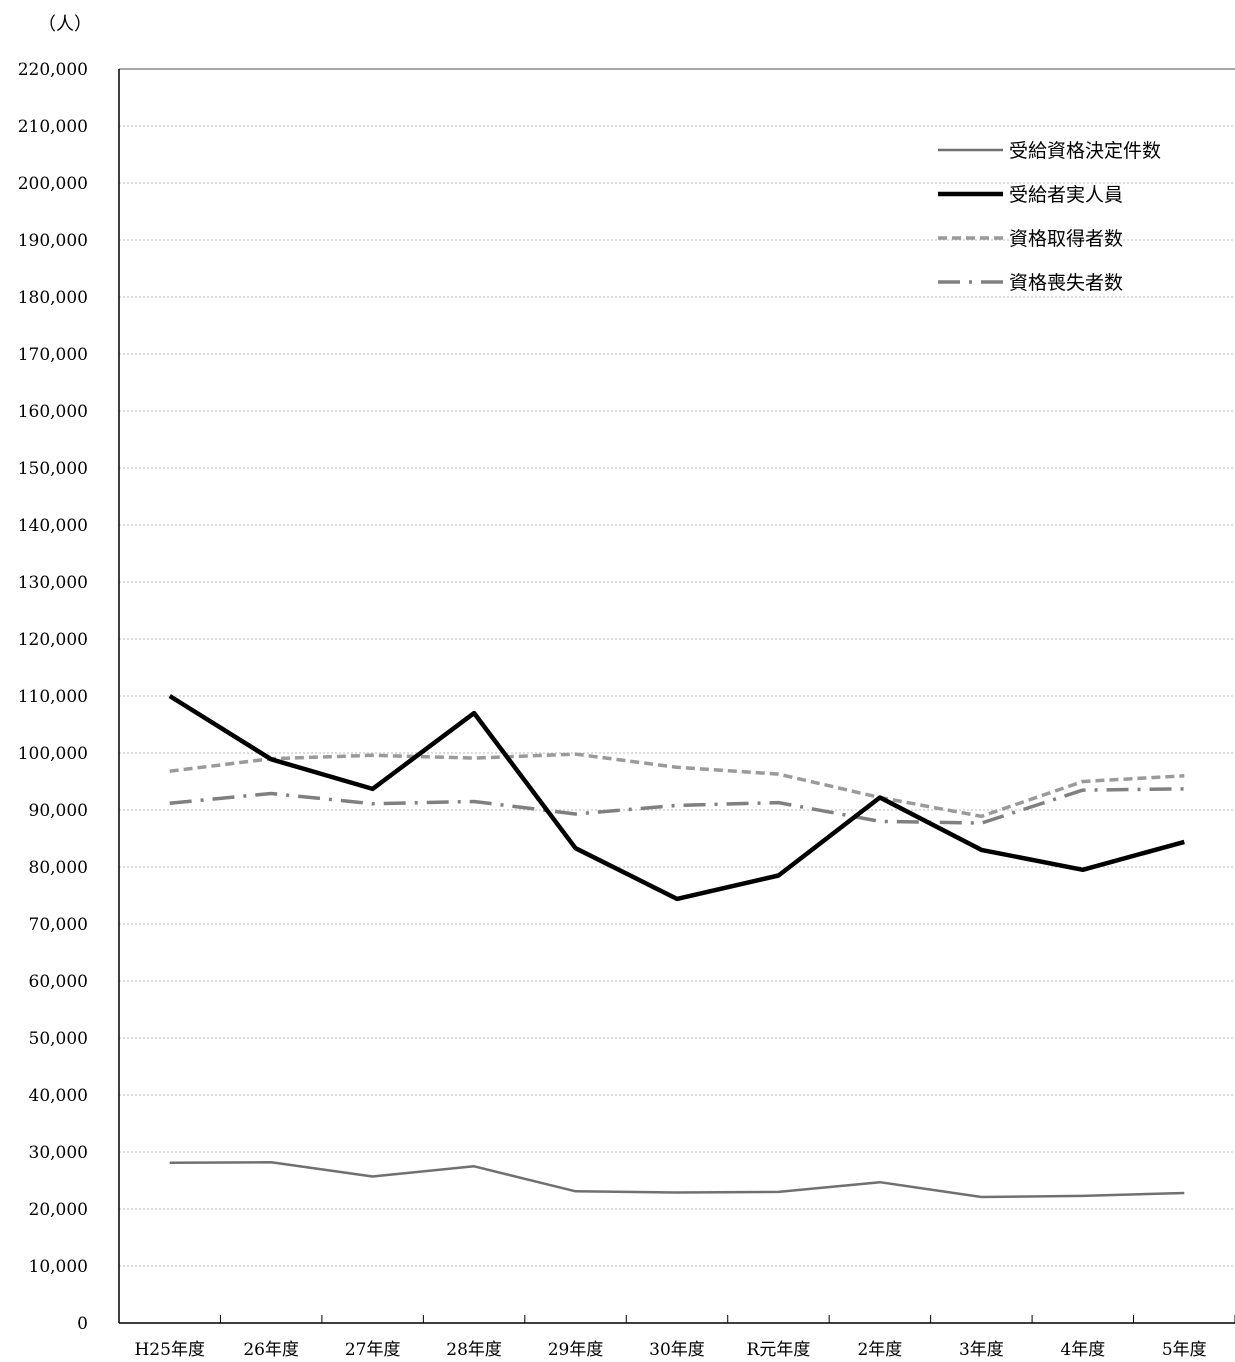 This screenshot has width=1235, height=1362. I want to click on y-tick-label: 210,000, so click(53, 127).